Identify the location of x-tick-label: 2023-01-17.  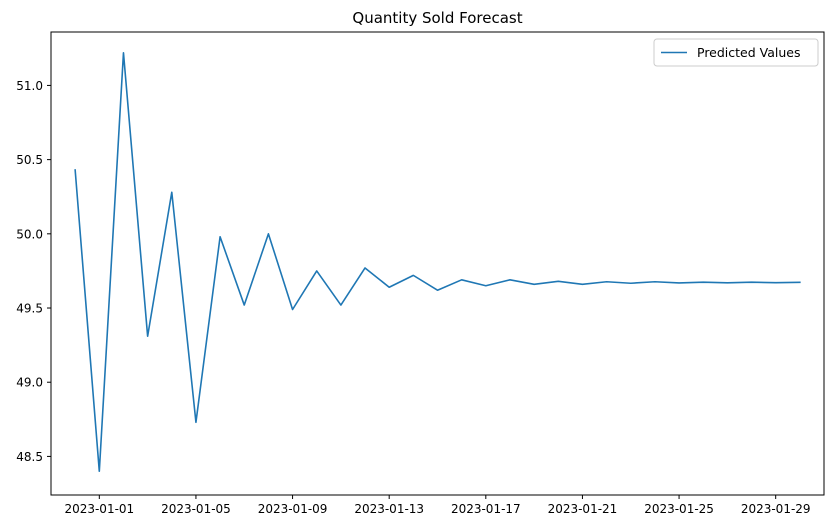
(486, 509).